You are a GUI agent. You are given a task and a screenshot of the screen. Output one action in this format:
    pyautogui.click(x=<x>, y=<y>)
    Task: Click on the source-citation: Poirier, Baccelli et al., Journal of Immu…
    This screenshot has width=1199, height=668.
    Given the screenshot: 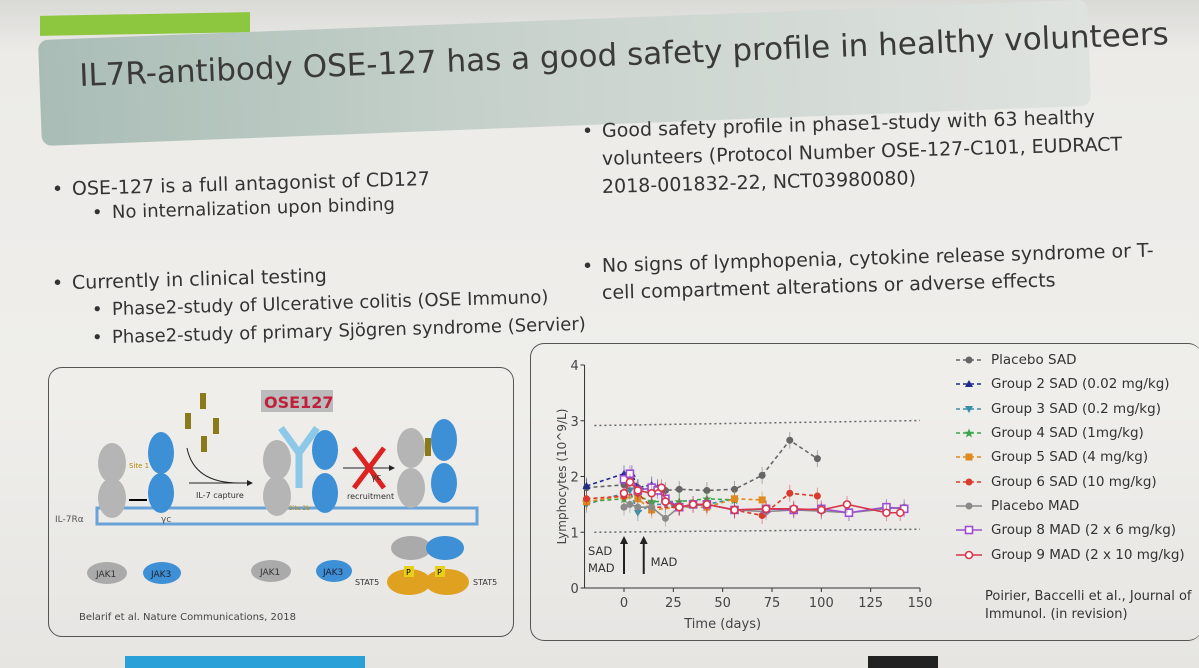 What is the action you would take?
    pyautogui.click(x=1088, y=606)
    